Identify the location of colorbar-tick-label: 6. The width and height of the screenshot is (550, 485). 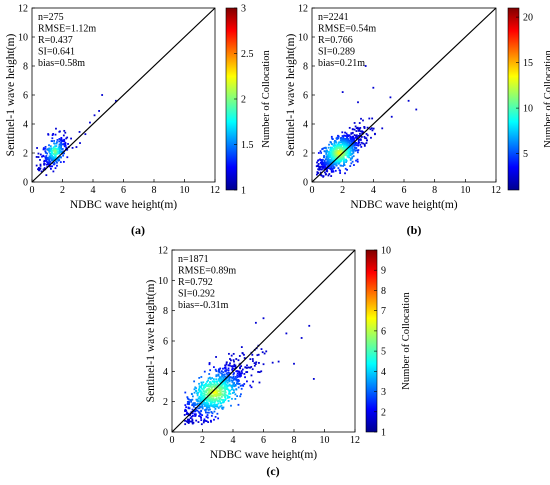
(383, 331).